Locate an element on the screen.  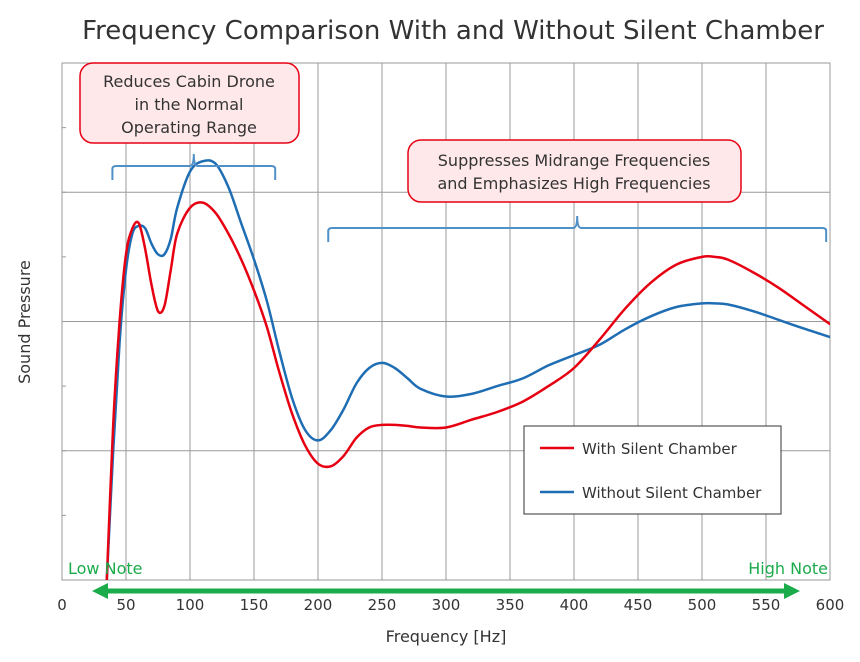
callout-right-box is located at coordinates (574, 171).